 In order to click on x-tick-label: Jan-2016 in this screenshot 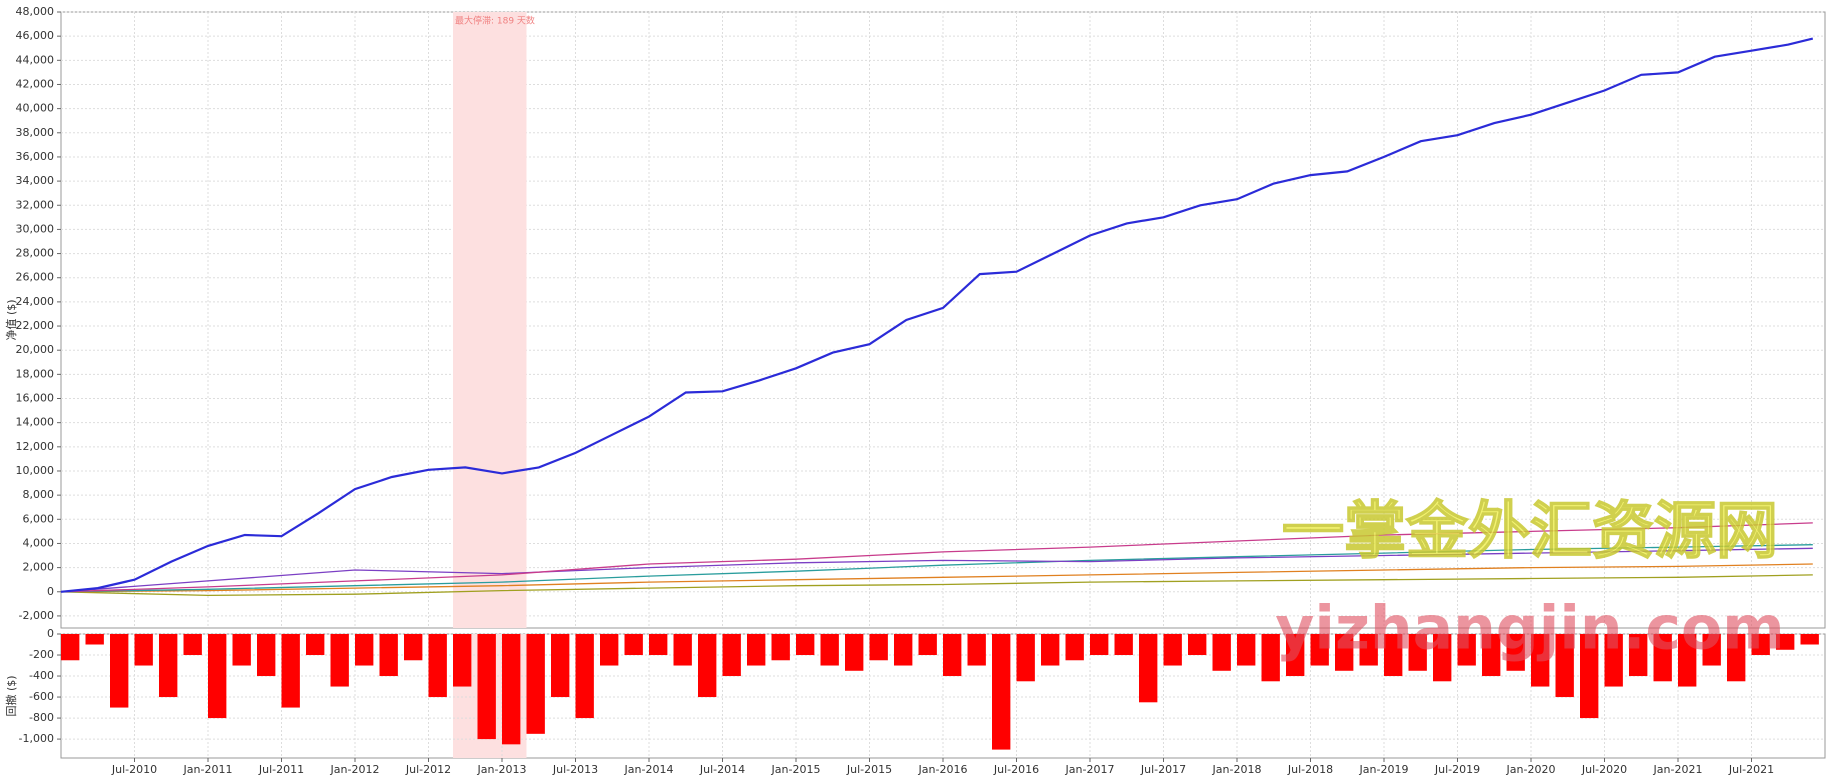, I will do `click(943, 769)`.